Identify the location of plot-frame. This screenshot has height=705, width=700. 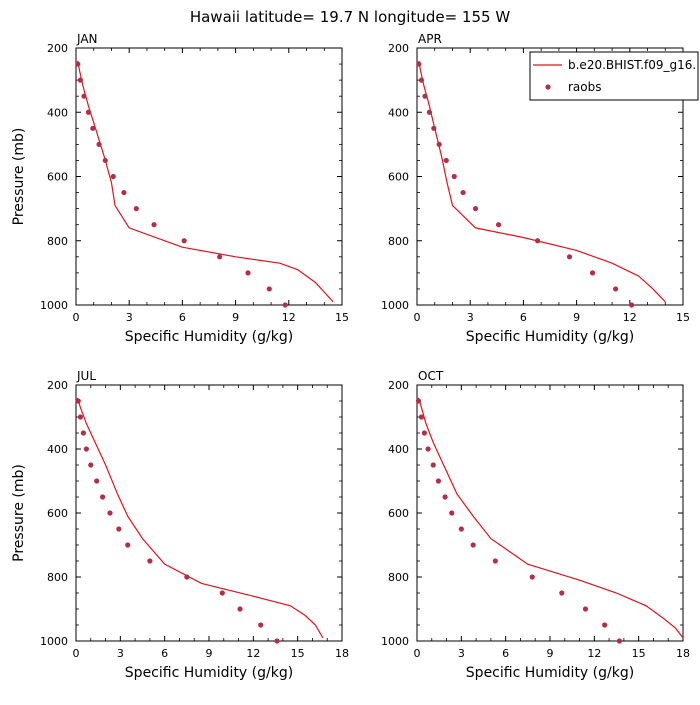
(550, 513).